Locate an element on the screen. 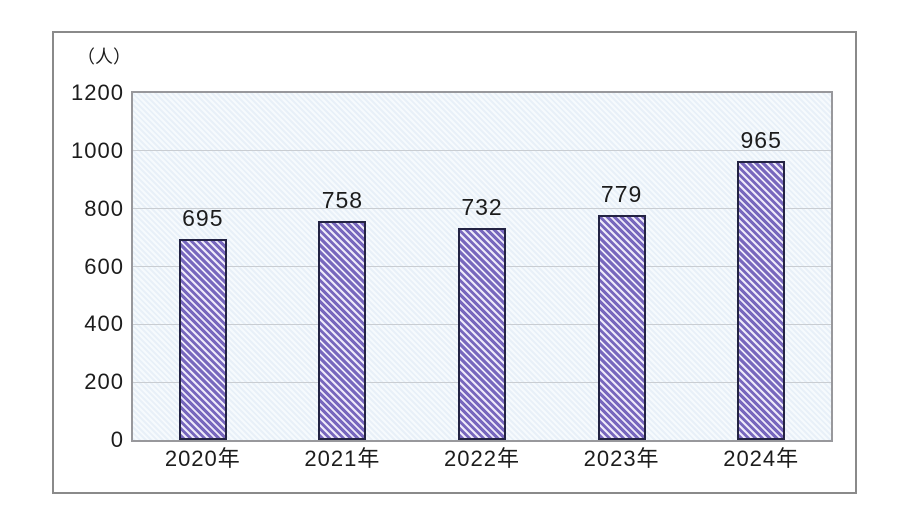 The image size is (916, 524). y-axis-tick-label: 200 is located at coordinates (104, 382).